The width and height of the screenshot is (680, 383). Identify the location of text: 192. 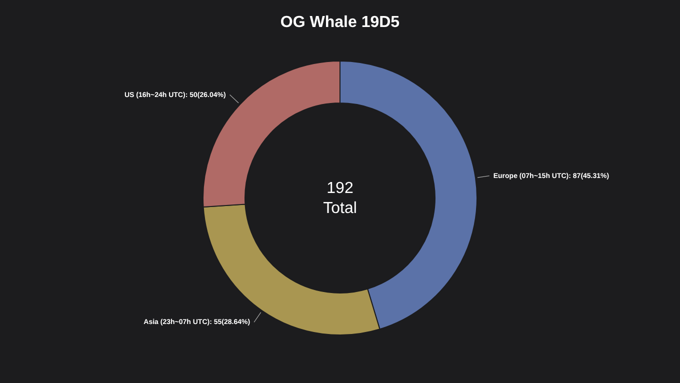
(340, 188).